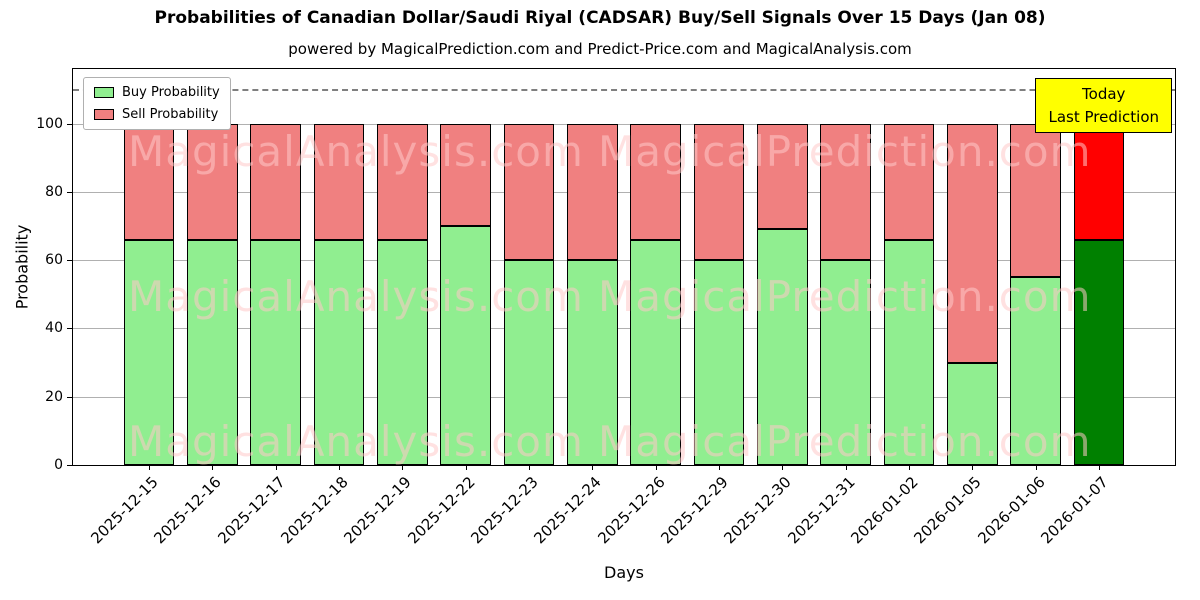  What do you see at coordinates (49, 123) in the screenshot?
I see `y-tick-label: 100` at bounding box center [49, 123].